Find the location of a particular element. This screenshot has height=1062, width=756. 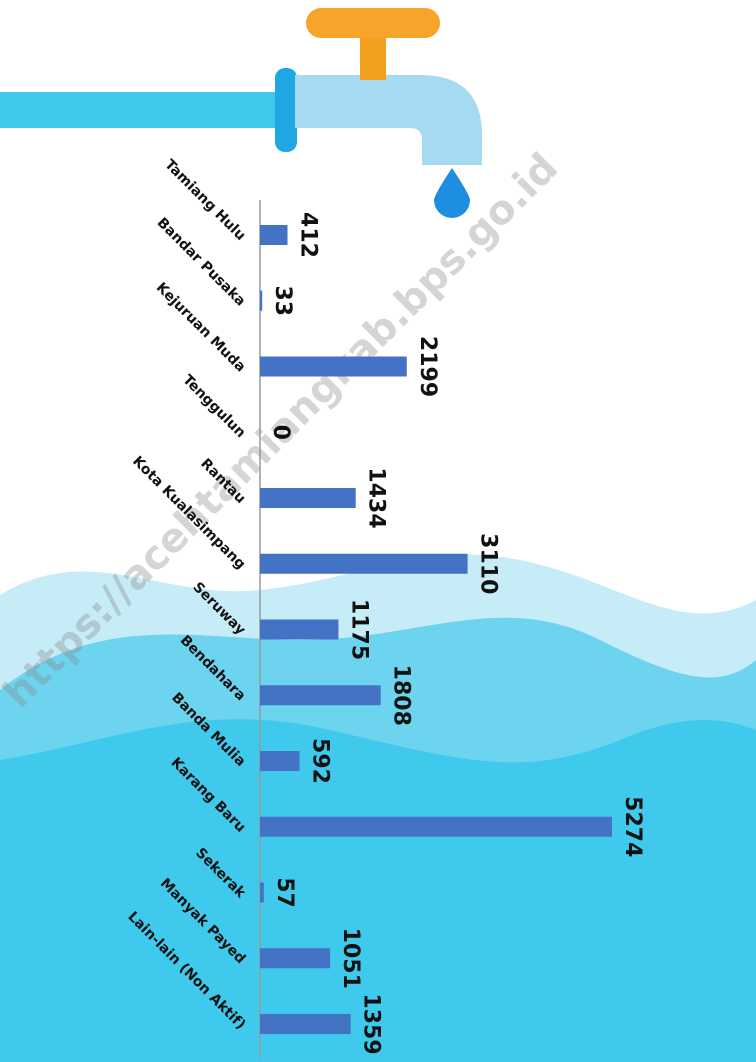

faucet-body is located at coordinates (388, 120).